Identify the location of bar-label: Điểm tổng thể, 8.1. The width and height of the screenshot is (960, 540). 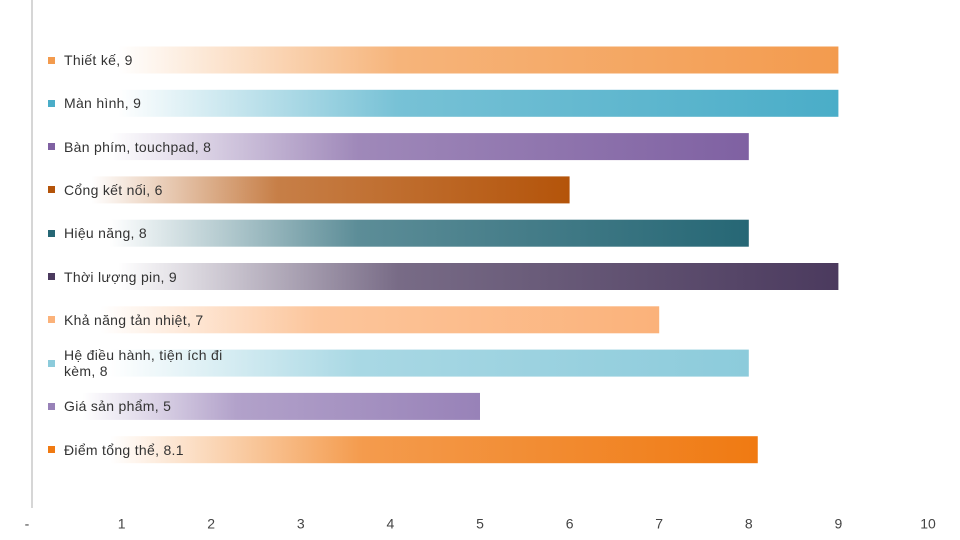
(148, 450).